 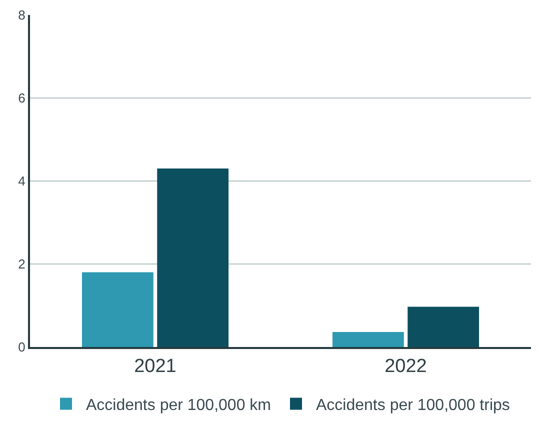 What do you see at coordinates (22, 181) in the screenshot?
I see `y-tick-label: 4` at bounding box center [22, 181].